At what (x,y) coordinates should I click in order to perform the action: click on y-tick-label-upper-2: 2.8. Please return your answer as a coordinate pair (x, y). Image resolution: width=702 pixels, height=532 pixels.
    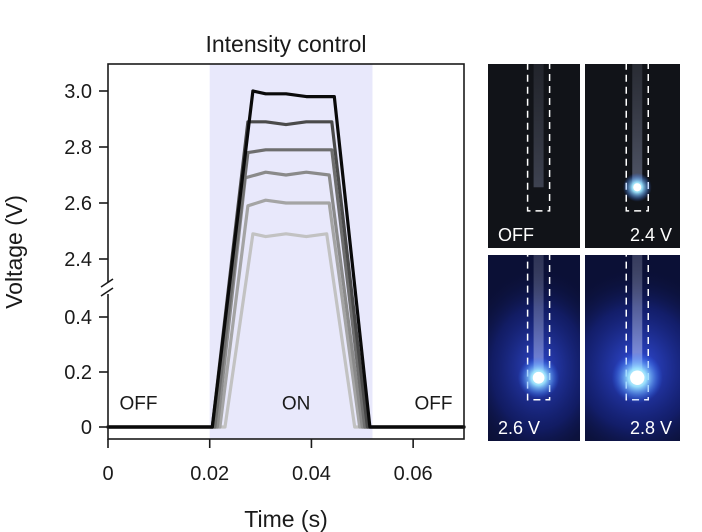
    Looking at the image, I should click on (78, 148).